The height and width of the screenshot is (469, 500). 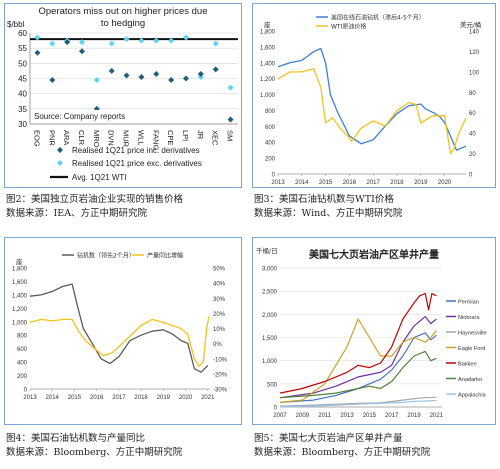 I want to click on chart-1-xtick: WLL, so click(x=140, y=137).